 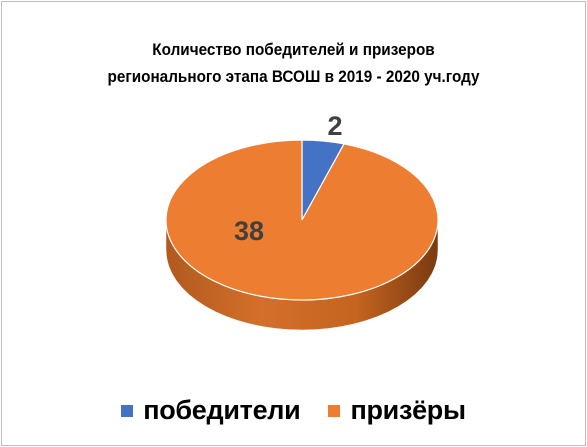 What do you see at coordinates (334, 126) in the screenshot?
I see `data-label-winners: 2` at bounding box center [334, 126].